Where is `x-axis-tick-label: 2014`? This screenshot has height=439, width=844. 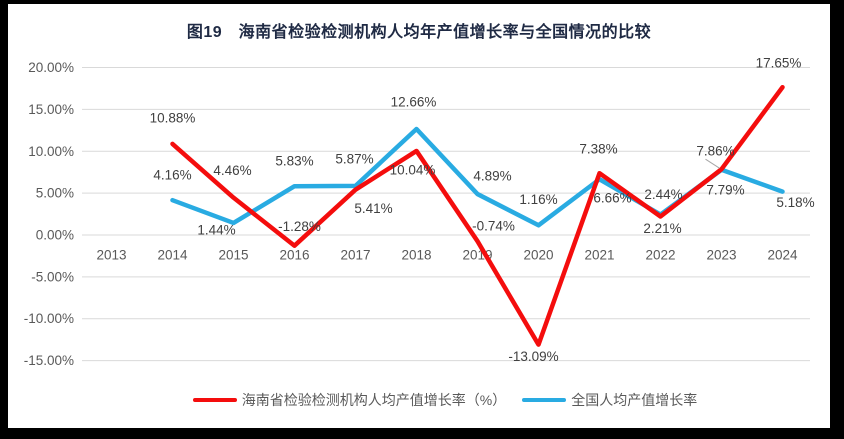 x-axis-tick-label: 2014 is located at coordinates (172, 255).